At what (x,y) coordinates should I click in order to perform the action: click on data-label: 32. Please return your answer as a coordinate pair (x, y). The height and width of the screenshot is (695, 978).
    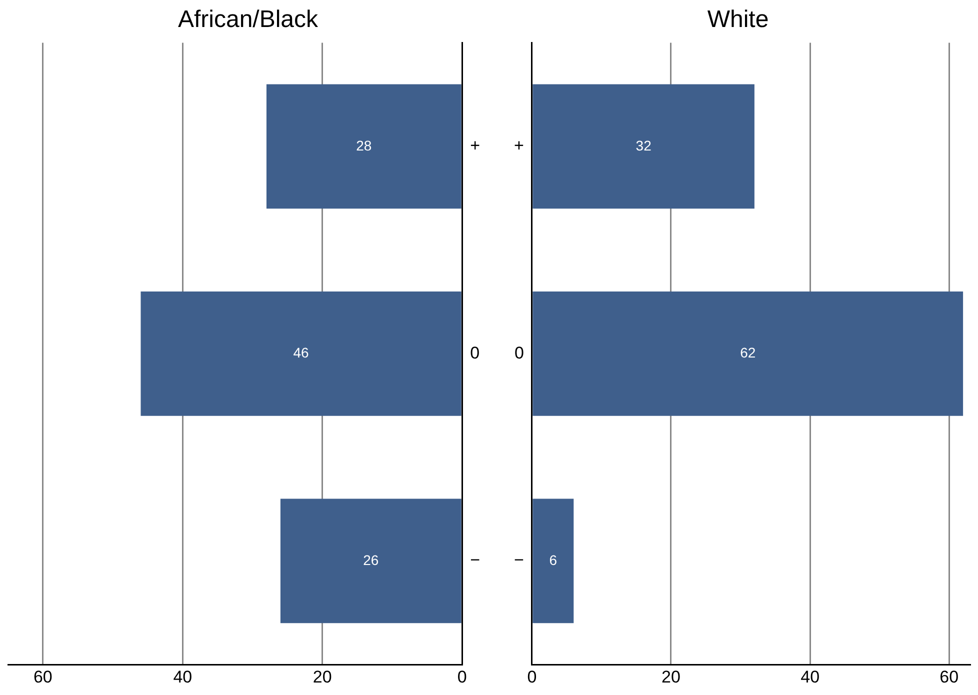
    Looking at the image, I should click on (644, 145).